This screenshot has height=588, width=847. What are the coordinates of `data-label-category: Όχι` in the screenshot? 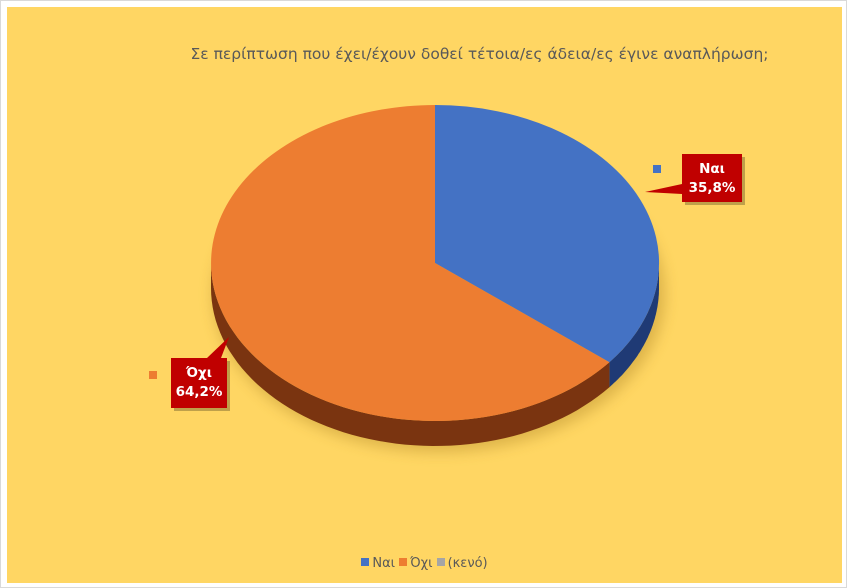 It's located at (198, 373).